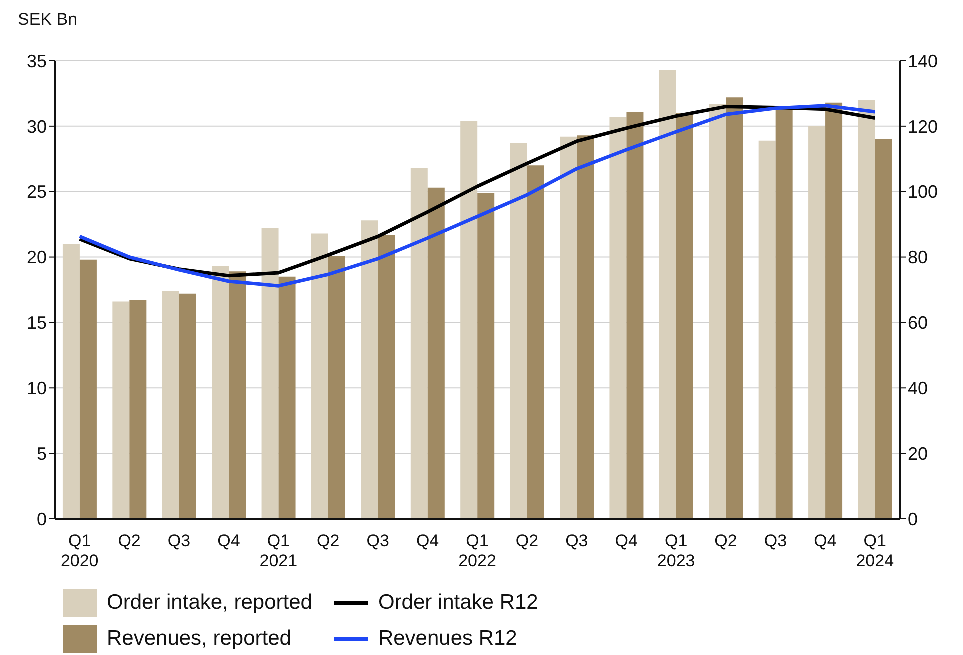 Image resolution: width=963 pixels, height=655 pixels. I want to click on y-axis-title: SEK Bn, so click(48, 20).